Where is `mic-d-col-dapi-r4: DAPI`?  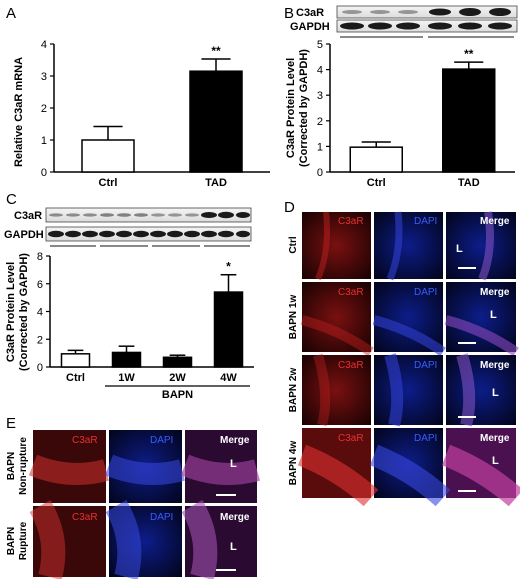
mic-d-col-dapi-r4: DAPI is located at coordinates (425, 438).